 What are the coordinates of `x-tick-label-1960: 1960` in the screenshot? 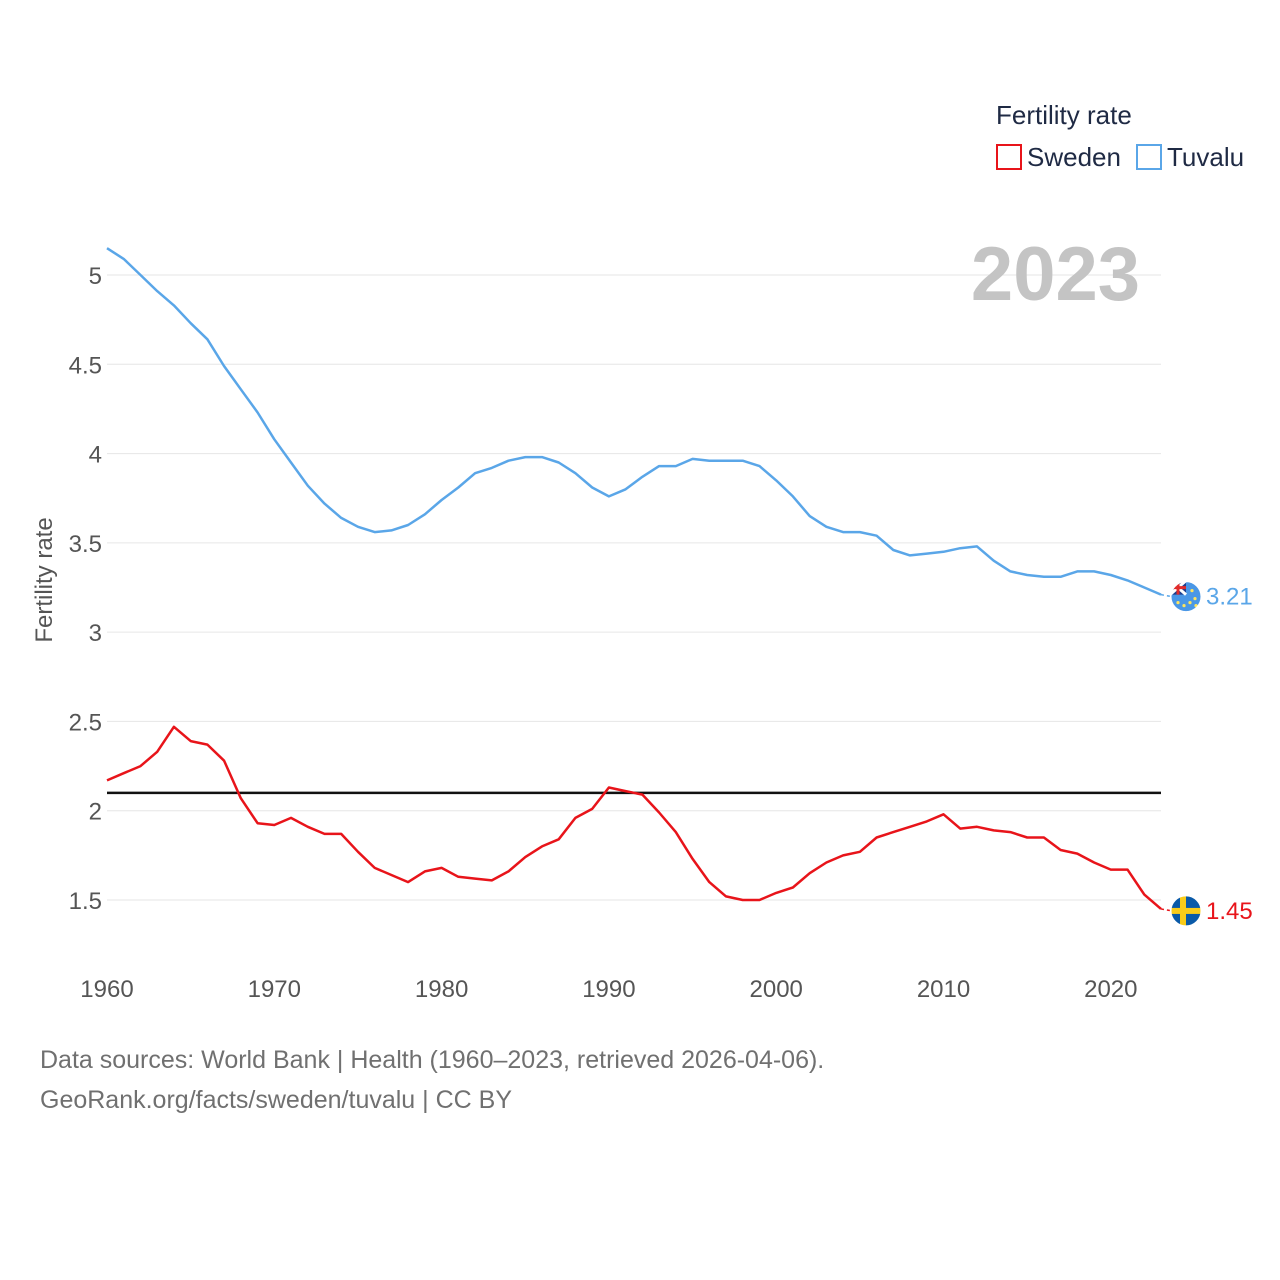 It's located at (106, 989).